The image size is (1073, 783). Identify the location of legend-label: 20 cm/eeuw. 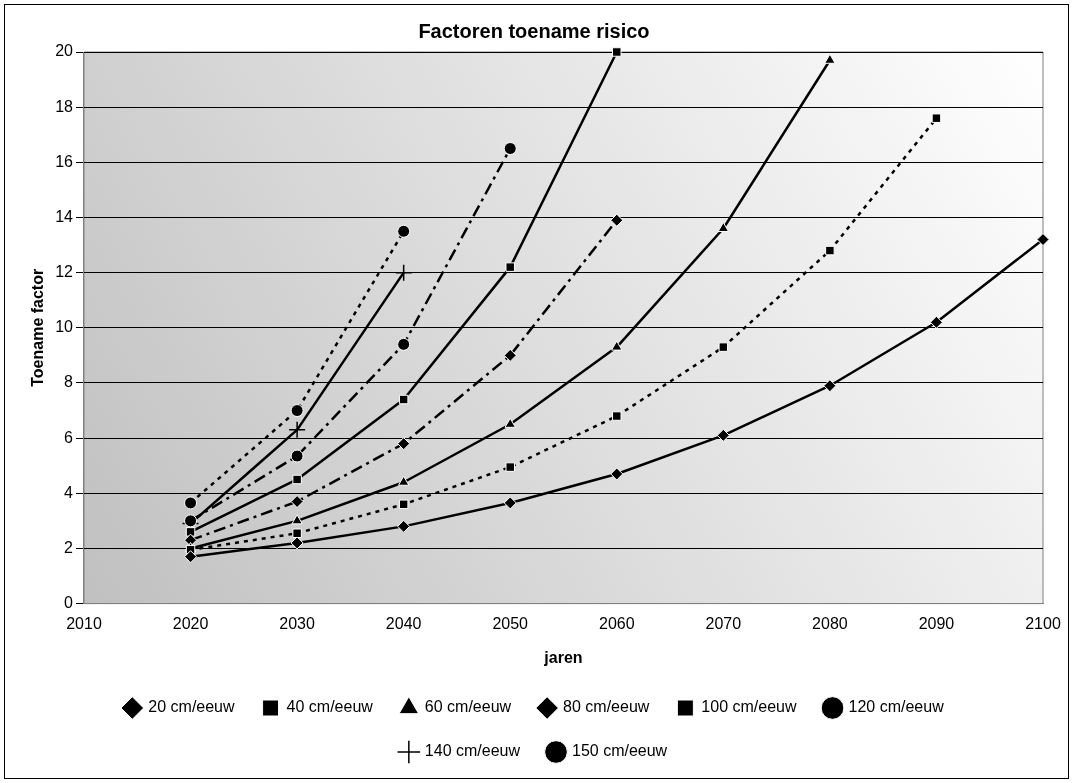
(192, 707).